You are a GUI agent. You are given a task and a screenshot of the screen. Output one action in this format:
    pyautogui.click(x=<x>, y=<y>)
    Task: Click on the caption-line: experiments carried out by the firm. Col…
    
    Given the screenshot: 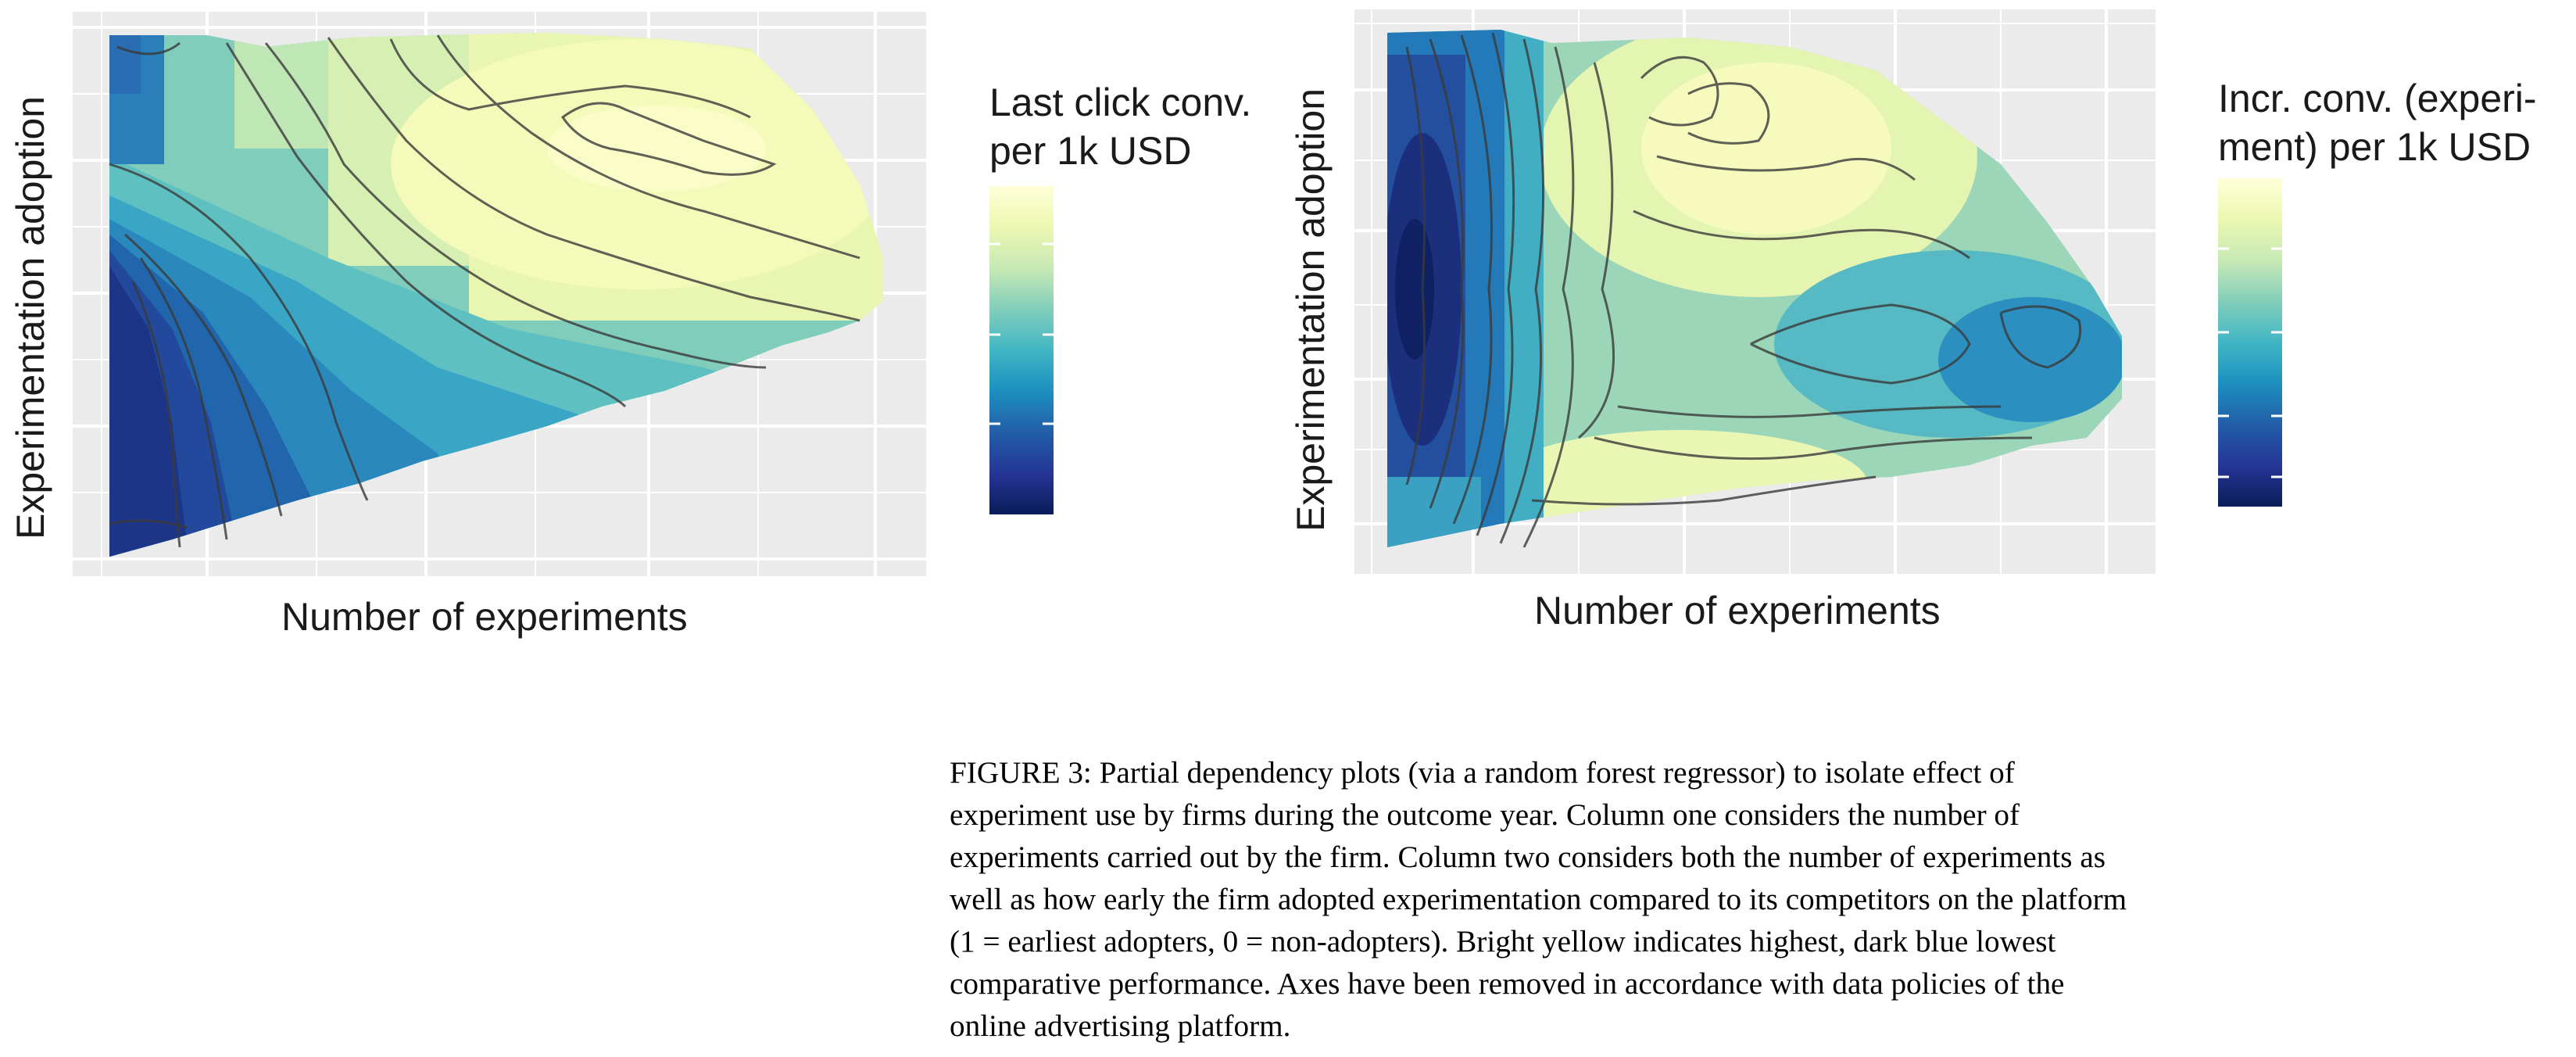 What is the action you would take?
    pyautogui.click(x=1528, y=857)
    